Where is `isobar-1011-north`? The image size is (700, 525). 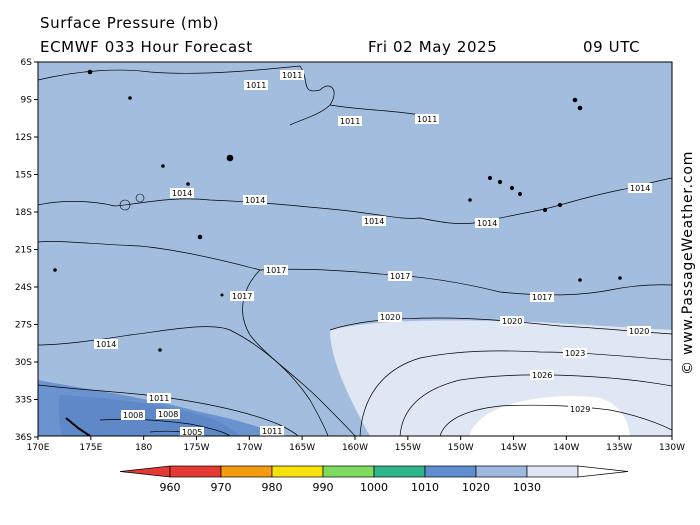 isobar-1011-north is located at coordinates (229, 95).